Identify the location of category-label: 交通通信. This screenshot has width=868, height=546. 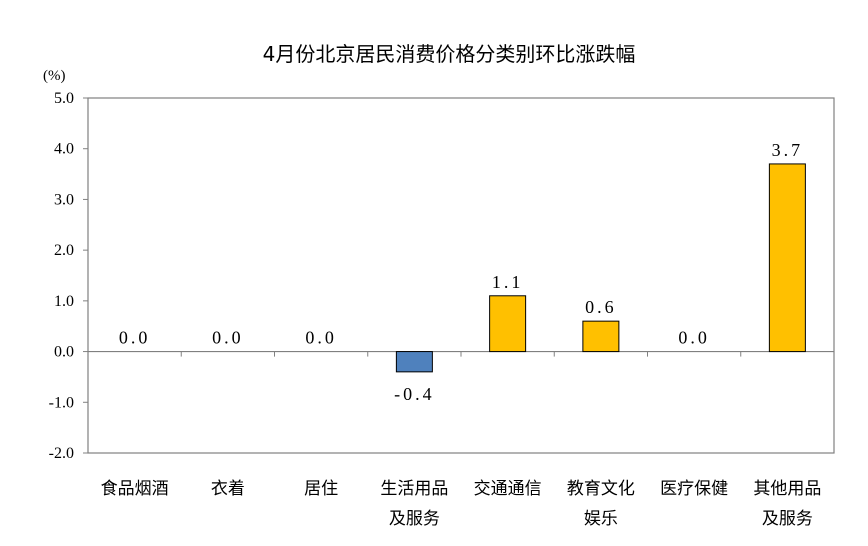
(508, 489).